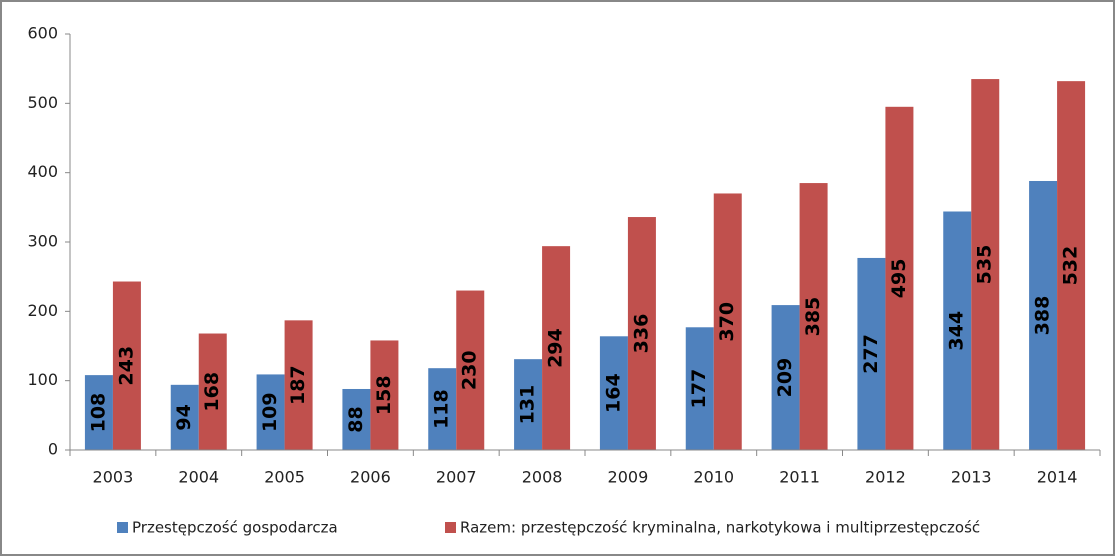 The height and width of the screenshot is (557, 1116). I want to click on data-label: 168, so click(212, 392).